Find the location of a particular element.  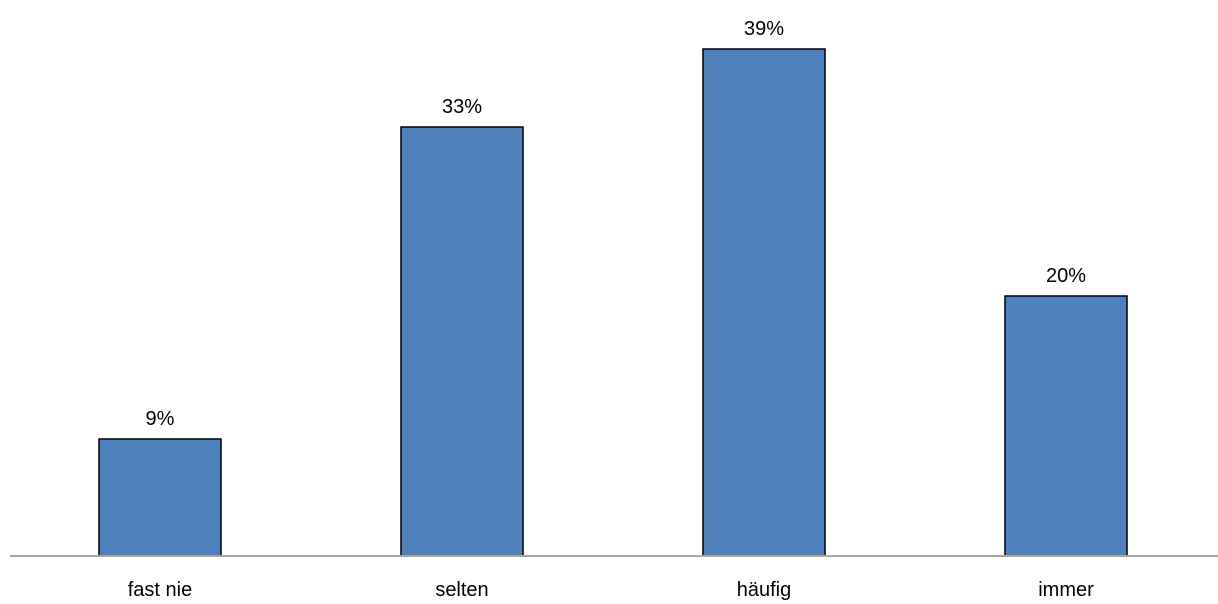

data-label: 39% is located at coordinates (764, 29).